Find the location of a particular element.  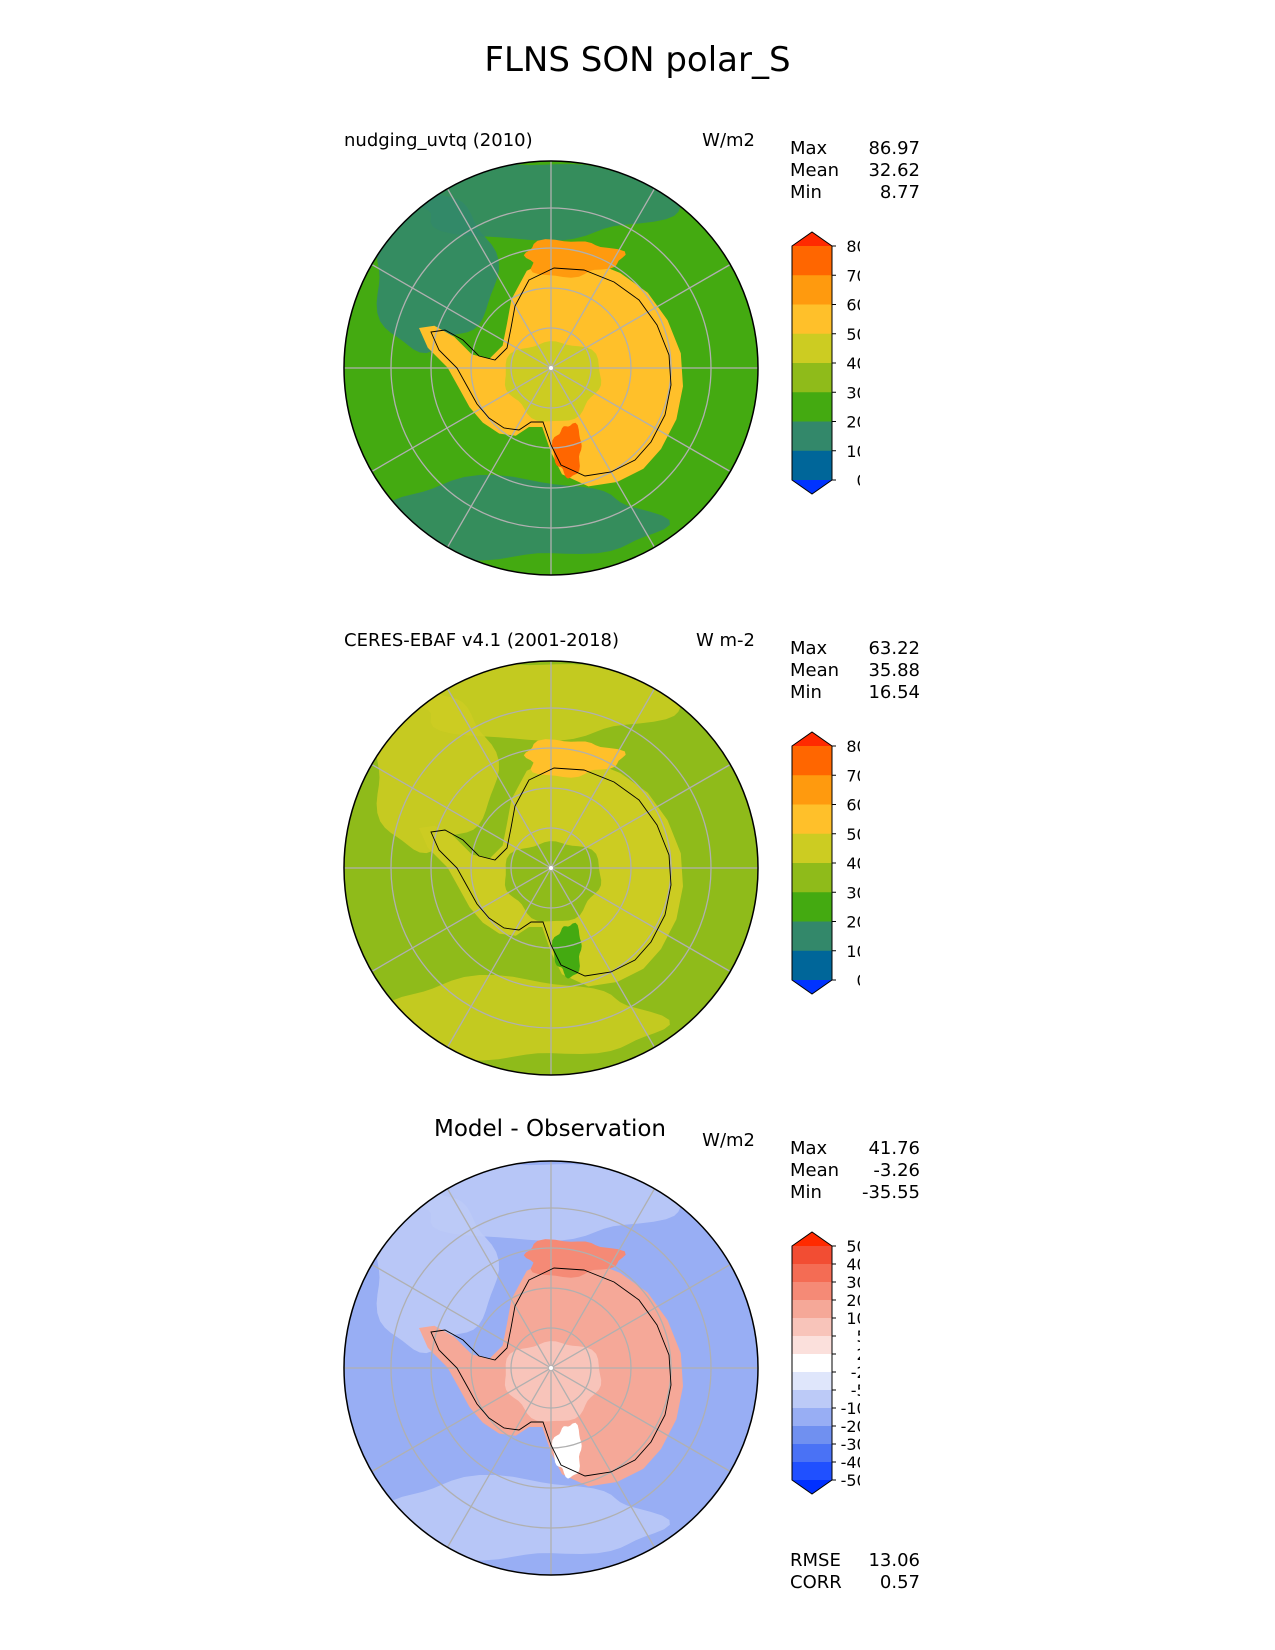

colorbar-tick-label: -5.0 is located at coordinates (855, 1390).